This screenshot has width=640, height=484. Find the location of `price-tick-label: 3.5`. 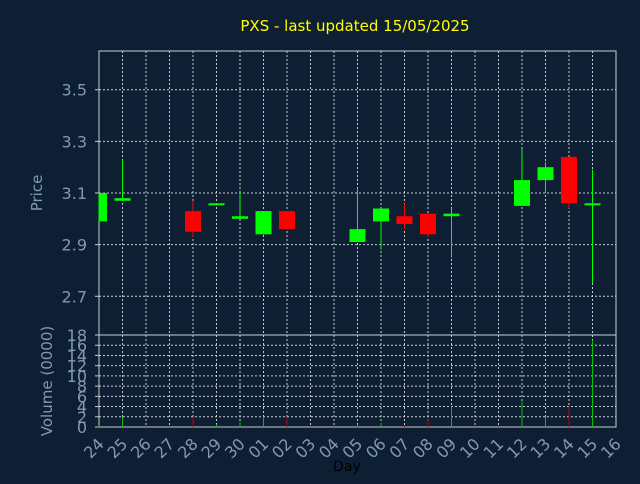

price-tick-label: 3.5 is located at coordinates (74, 90).